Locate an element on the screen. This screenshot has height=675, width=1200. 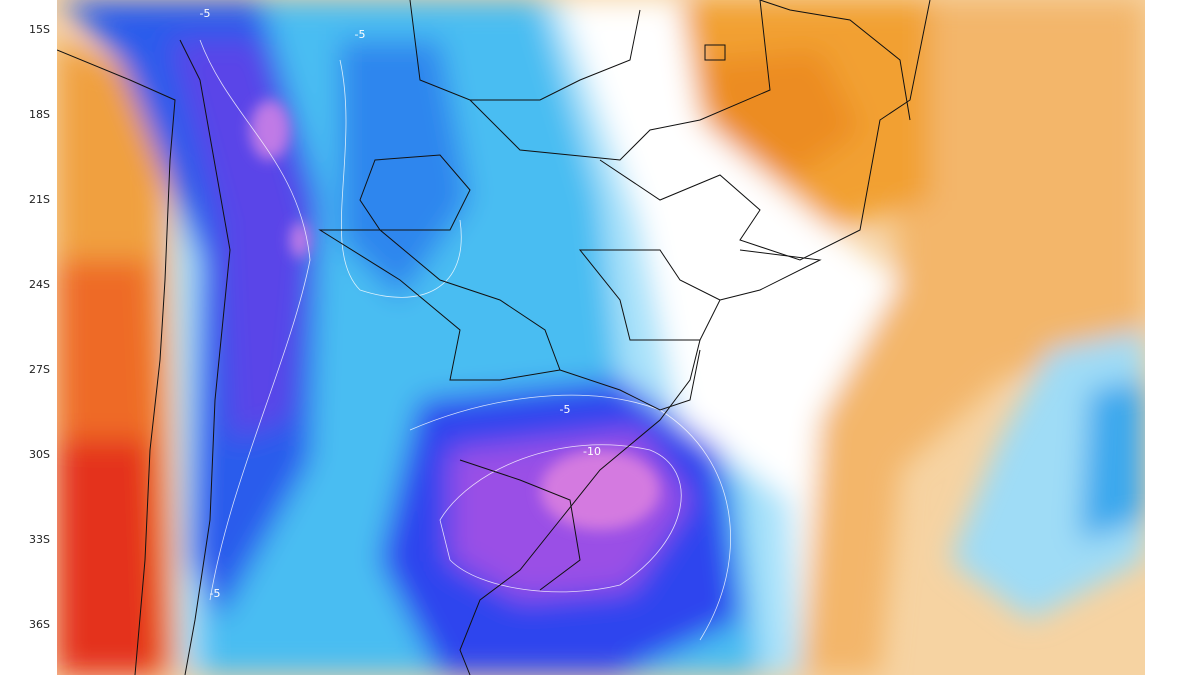
latitude-label: 18S is located at coordinates (39, 114).